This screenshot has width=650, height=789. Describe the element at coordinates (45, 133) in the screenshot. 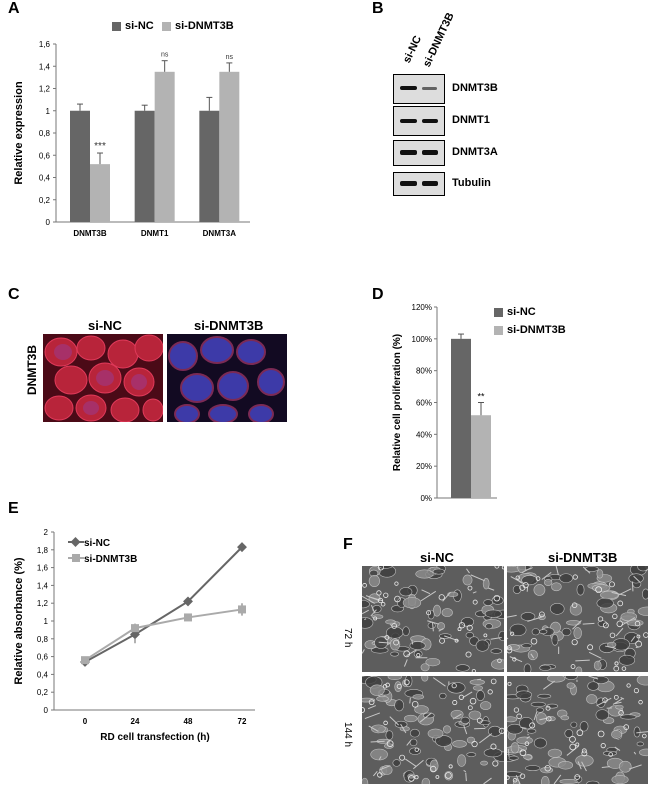

I see `y-tick-label: 0,8` at that location.